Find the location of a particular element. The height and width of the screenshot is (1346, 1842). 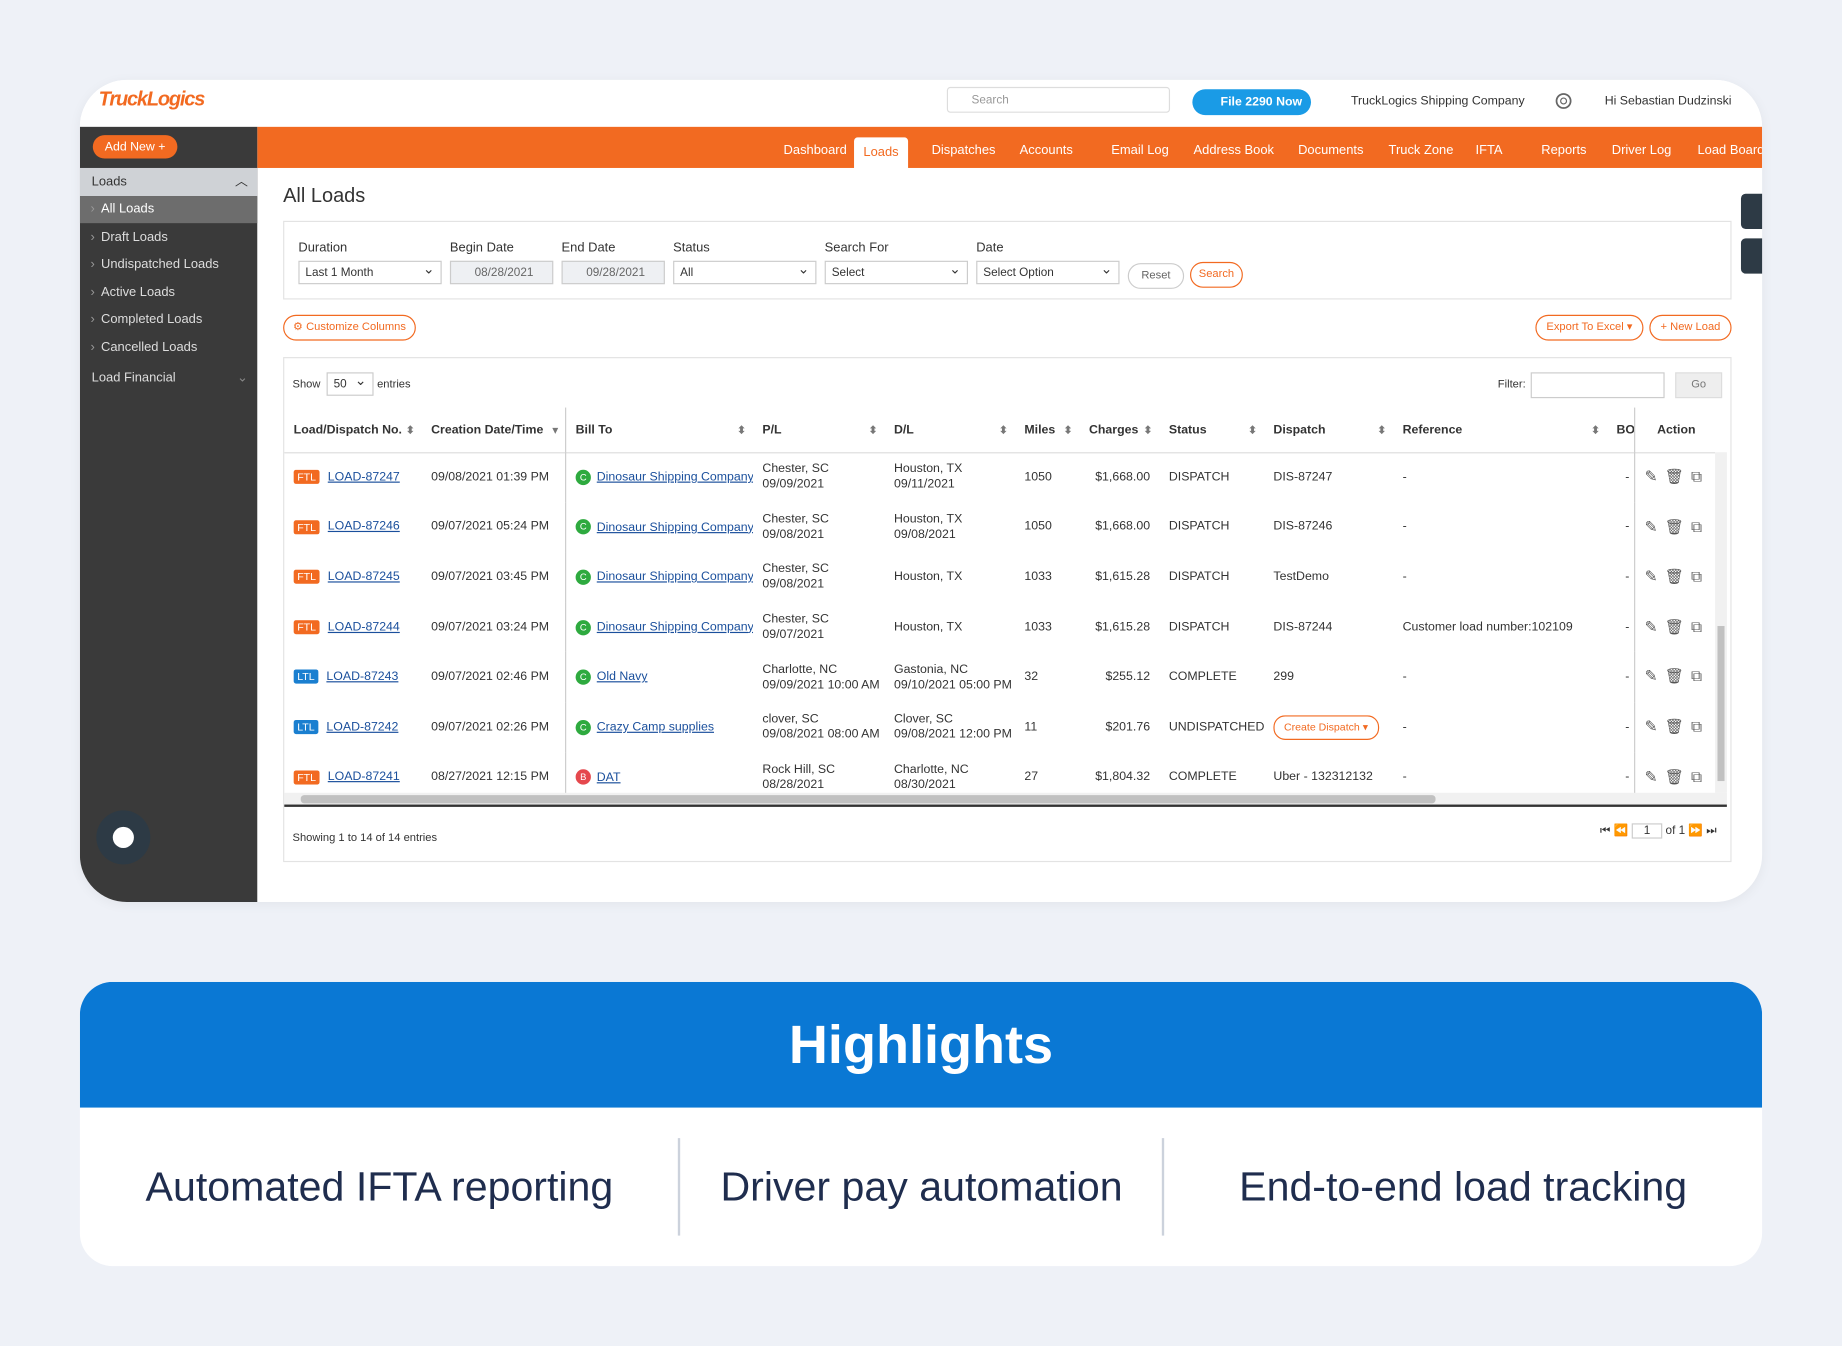

sidebar-item: Cancelled Loads is located at coordinates (168, 348).